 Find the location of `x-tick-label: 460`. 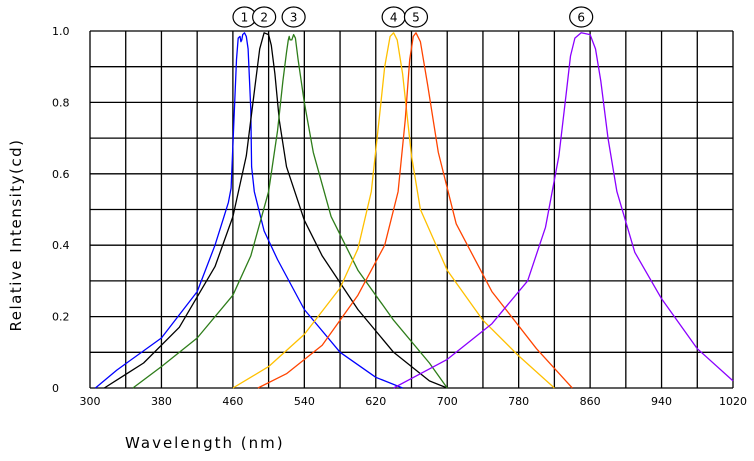

x-tick-label: 460 is located at coordinates (232, 401).